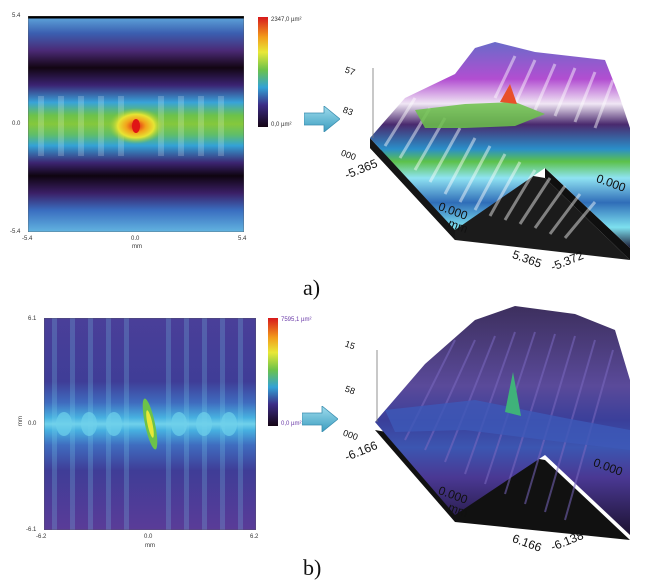 This screenshot has height=584, width=647. I want to click on heatmap-b-y-tick: 6.1, so click(32, 319).